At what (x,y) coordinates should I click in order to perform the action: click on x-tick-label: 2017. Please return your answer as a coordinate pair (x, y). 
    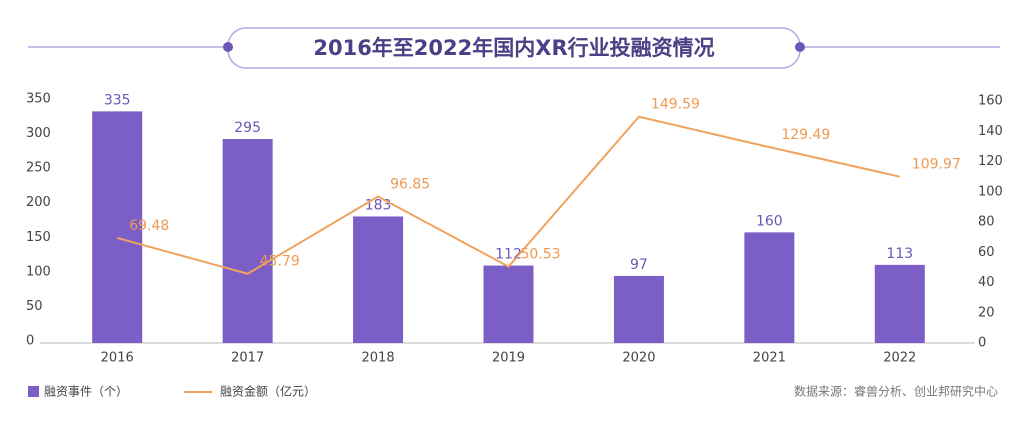
    Looking at the image, I should click on (247, 358).